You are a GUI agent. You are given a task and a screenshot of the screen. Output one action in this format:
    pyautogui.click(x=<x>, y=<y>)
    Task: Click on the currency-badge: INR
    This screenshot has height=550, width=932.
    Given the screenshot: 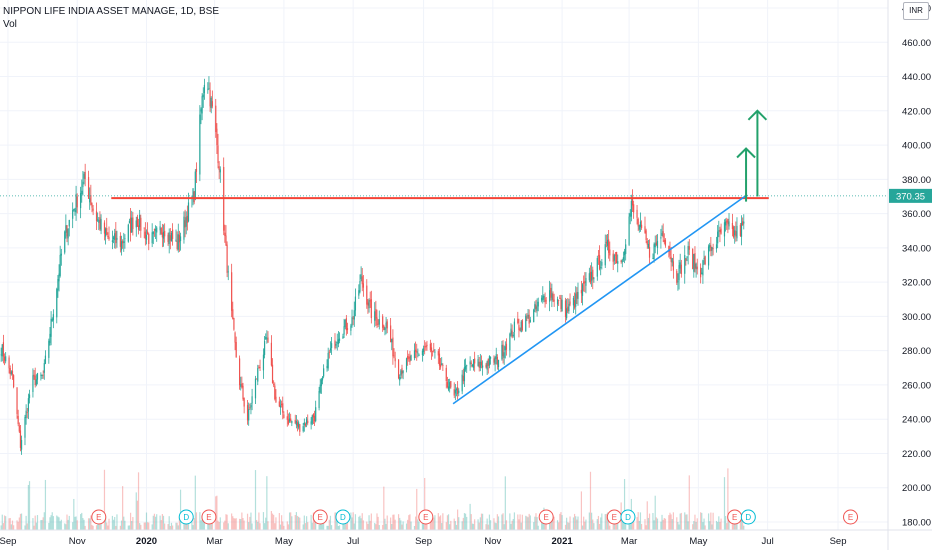 What is the action you would take?
    pyautogui.click(x=916, y=11)
    